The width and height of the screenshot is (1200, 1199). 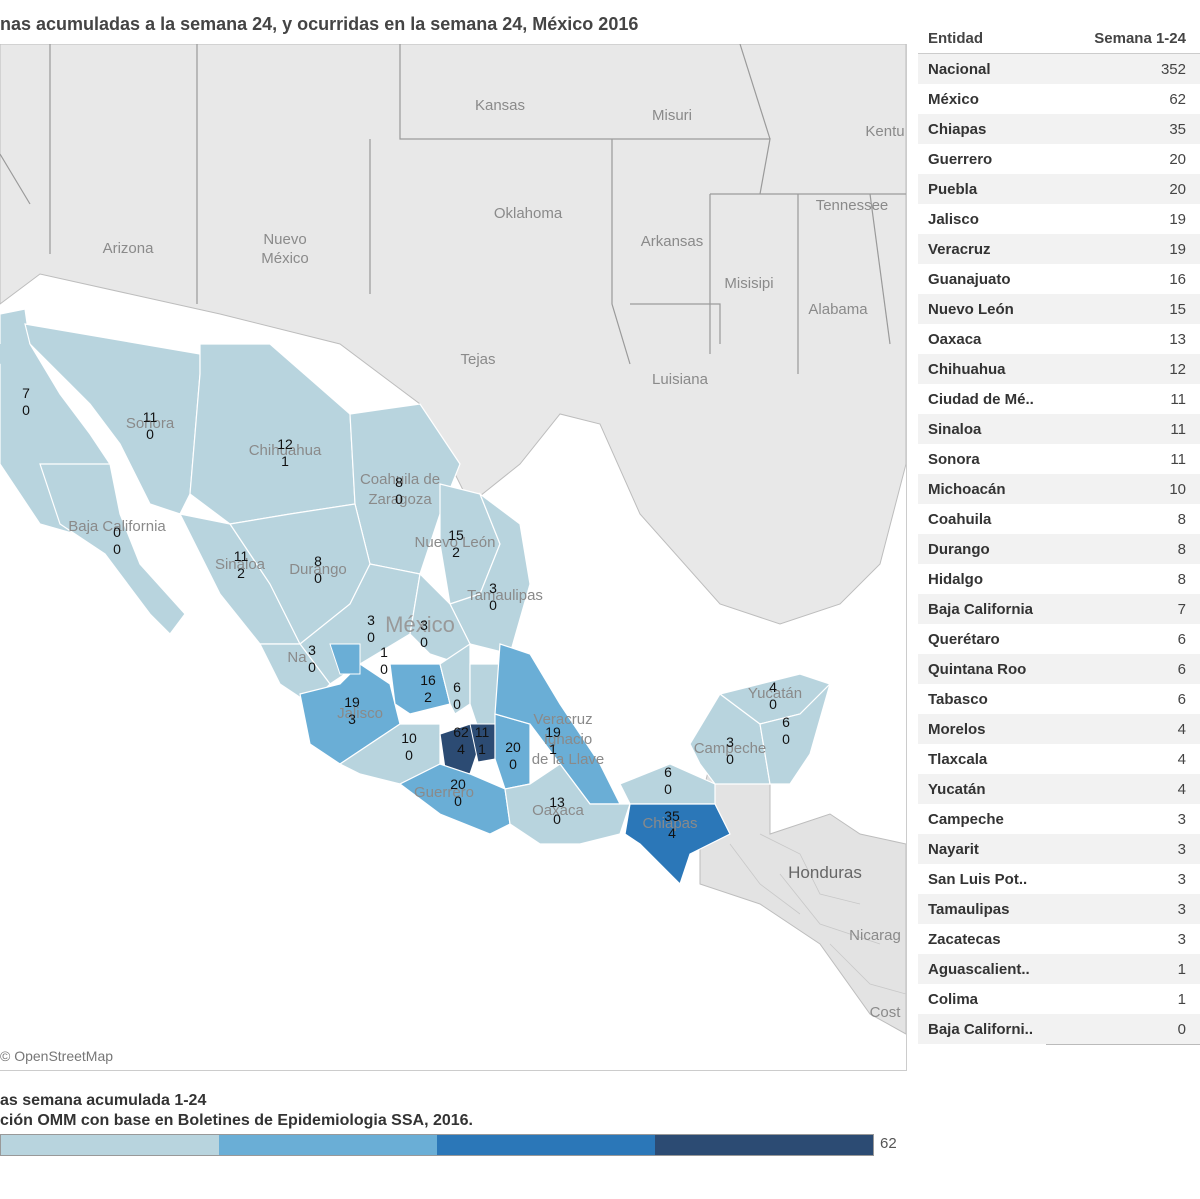 I want to click on table-row: Tamaulipas 3, so click(x=1059, y=909).